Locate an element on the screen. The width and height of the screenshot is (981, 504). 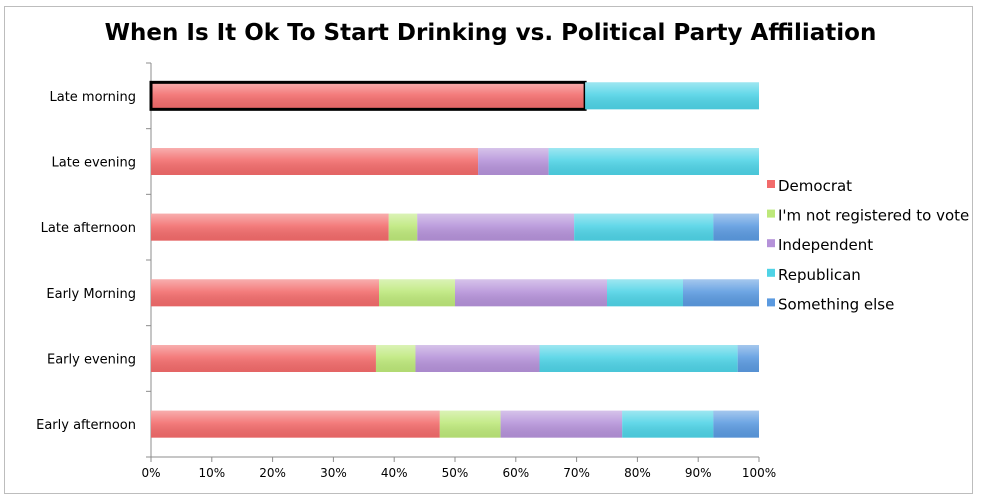
category-label: Late evening is located at coordinates (94, 163).